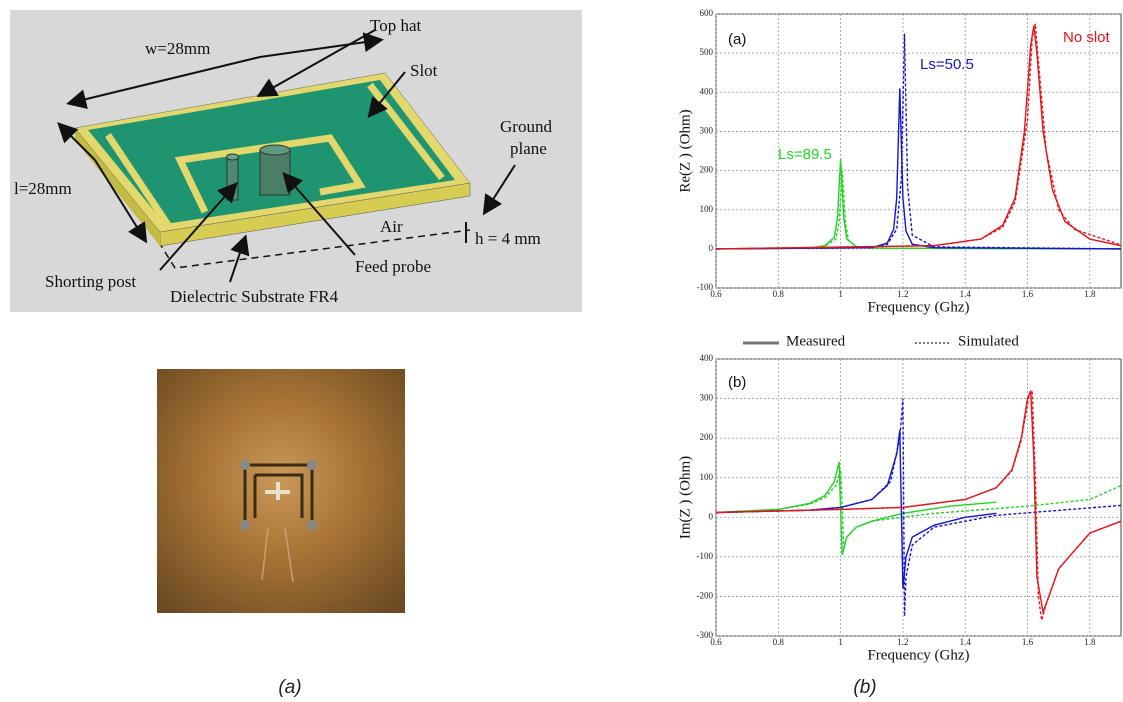 Image resolution: width=1123 pixels, height=702 pixels. I want to click on label: Top hat, so click(395, 25).